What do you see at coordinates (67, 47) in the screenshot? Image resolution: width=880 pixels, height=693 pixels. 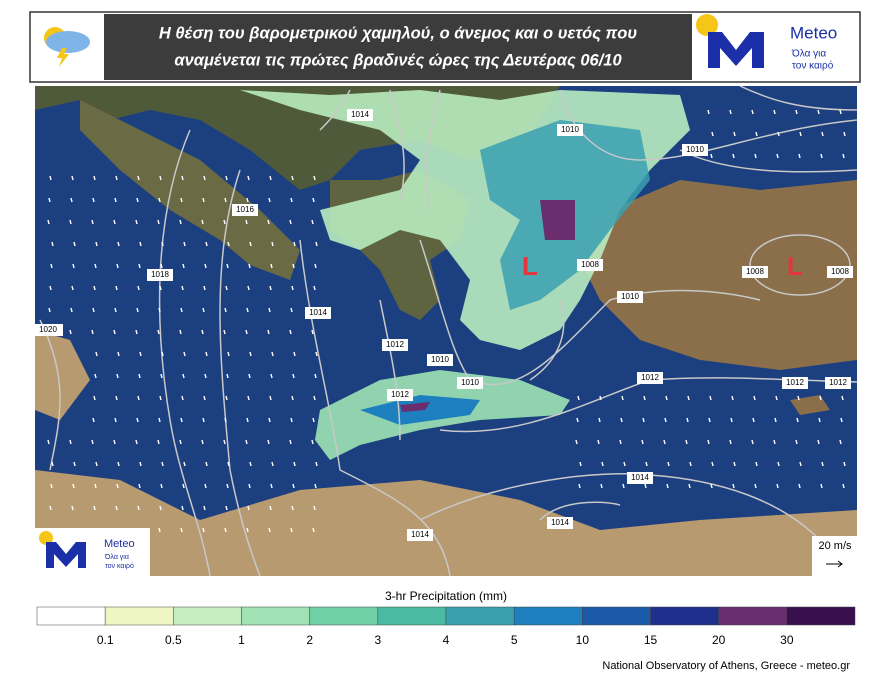 I see `weather-icon` at bounding box center [67, 47].